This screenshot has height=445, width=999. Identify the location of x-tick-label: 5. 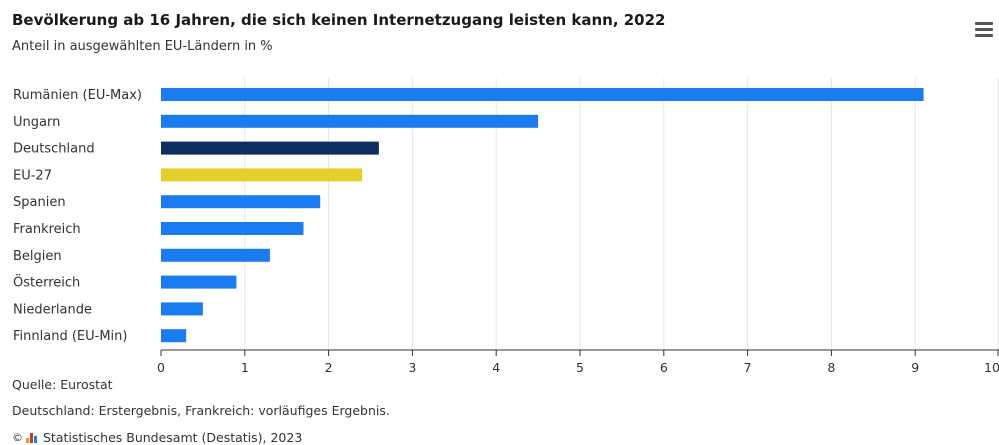
(580, 367).